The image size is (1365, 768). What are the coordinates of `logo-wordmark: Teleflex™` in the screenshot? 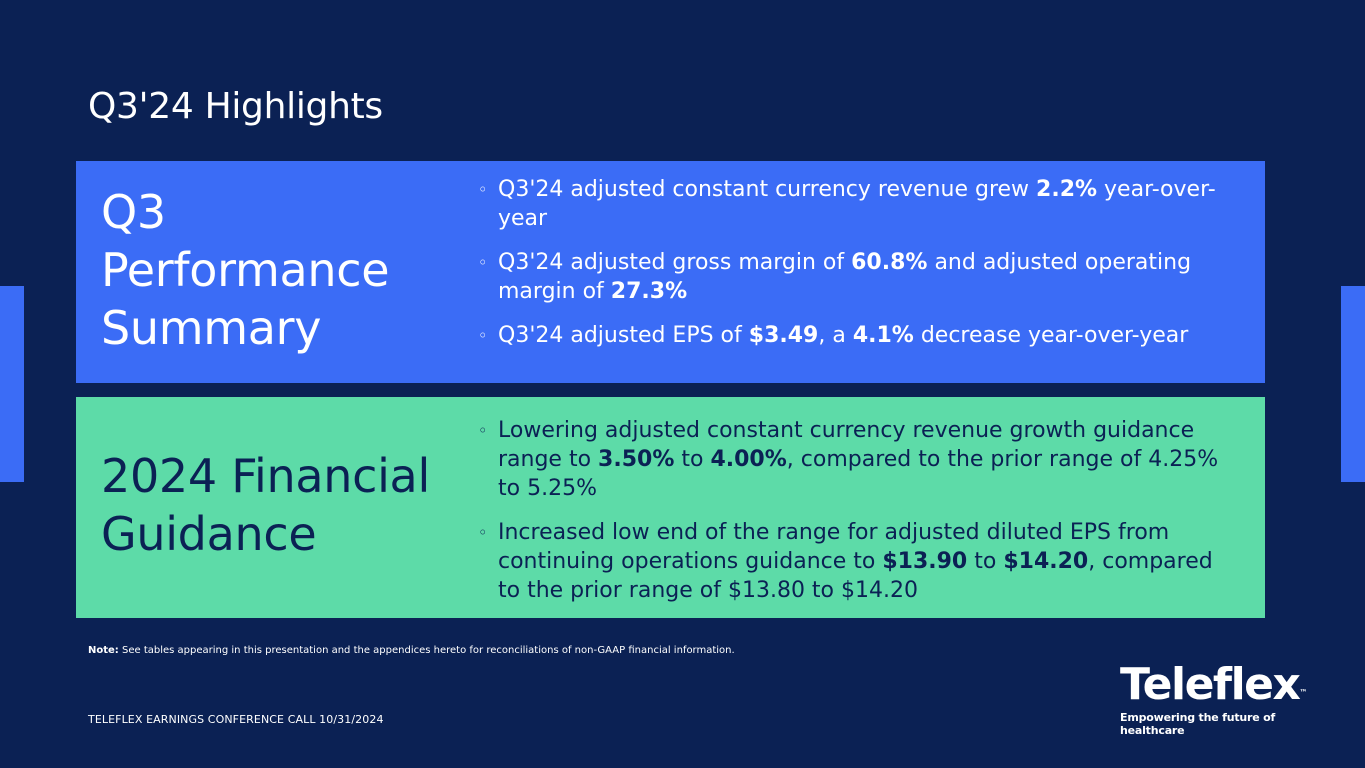 It's located at (1225, 685).